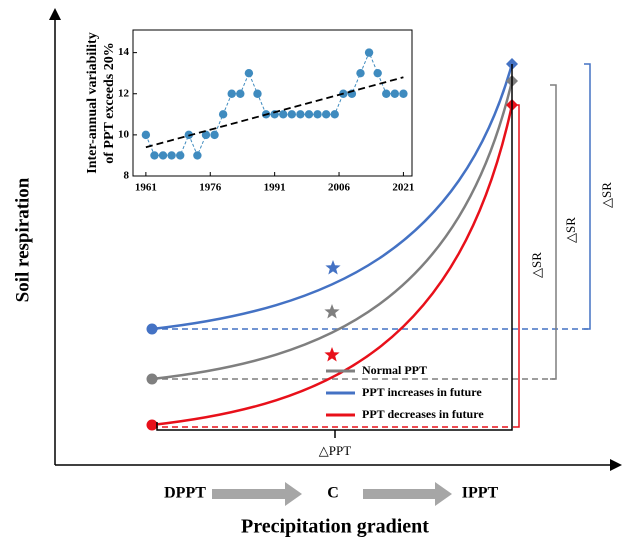  Describe the element at coordinates (422, 392) in the screenshot. I see `legend-label: PPT increases in future` at that location.